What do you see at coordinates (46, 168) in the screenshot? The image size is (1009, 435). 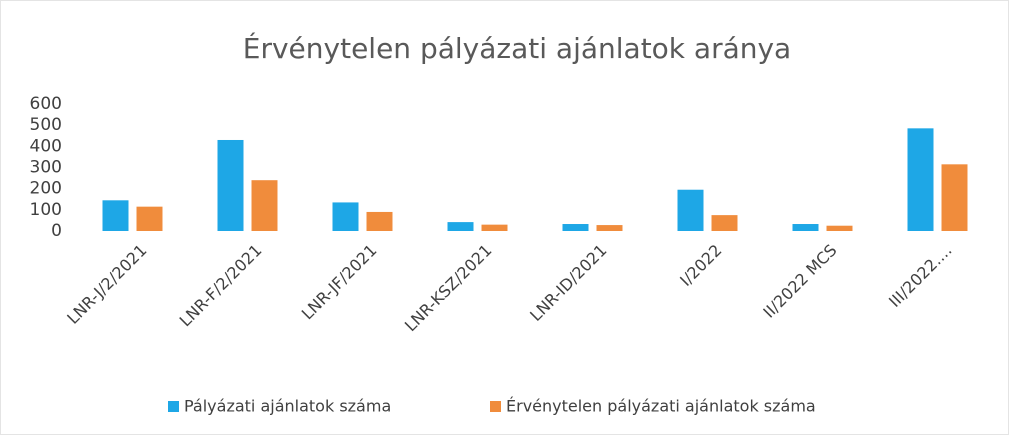 I see `y-tick-label: 300` at bounding box center [46, 168].